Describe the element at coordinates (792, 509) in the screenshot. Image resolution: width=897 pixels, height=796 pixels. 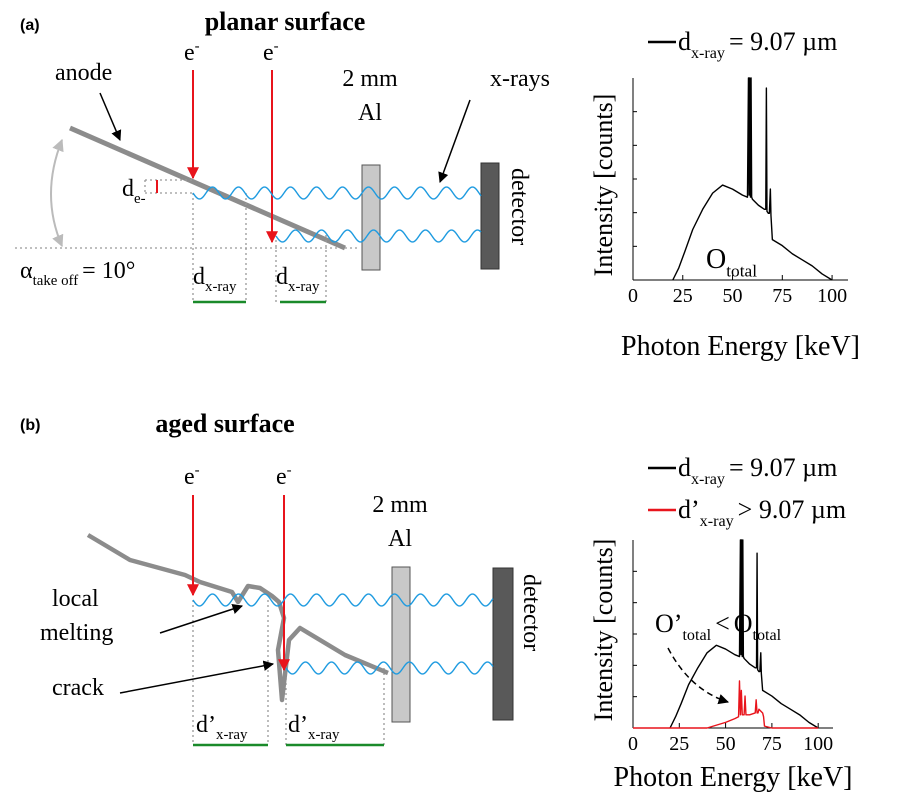
I see `legend-entry-part: > 9.07 µm` at that location.